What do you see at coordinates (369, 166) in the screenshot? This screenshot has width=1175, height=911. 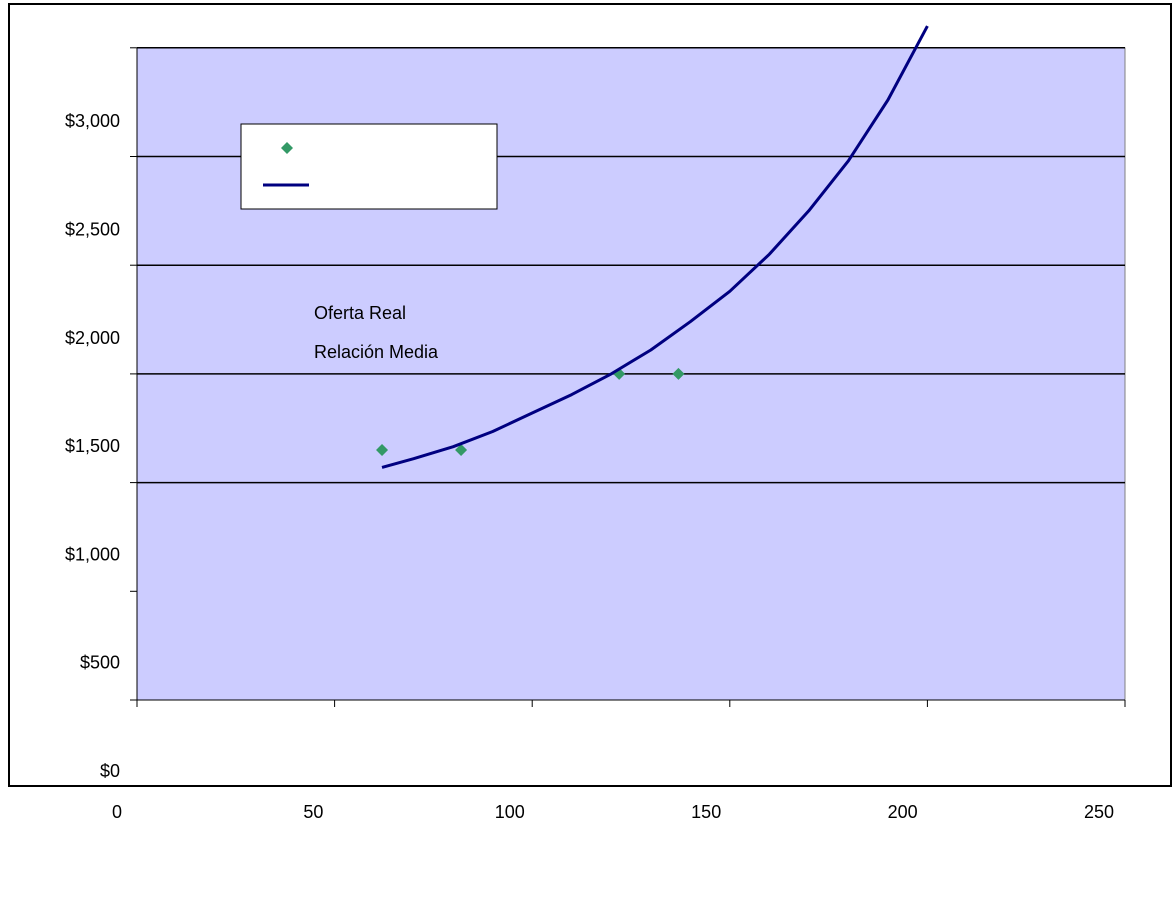 I see `legend-box` at bounding box center [369, 166].